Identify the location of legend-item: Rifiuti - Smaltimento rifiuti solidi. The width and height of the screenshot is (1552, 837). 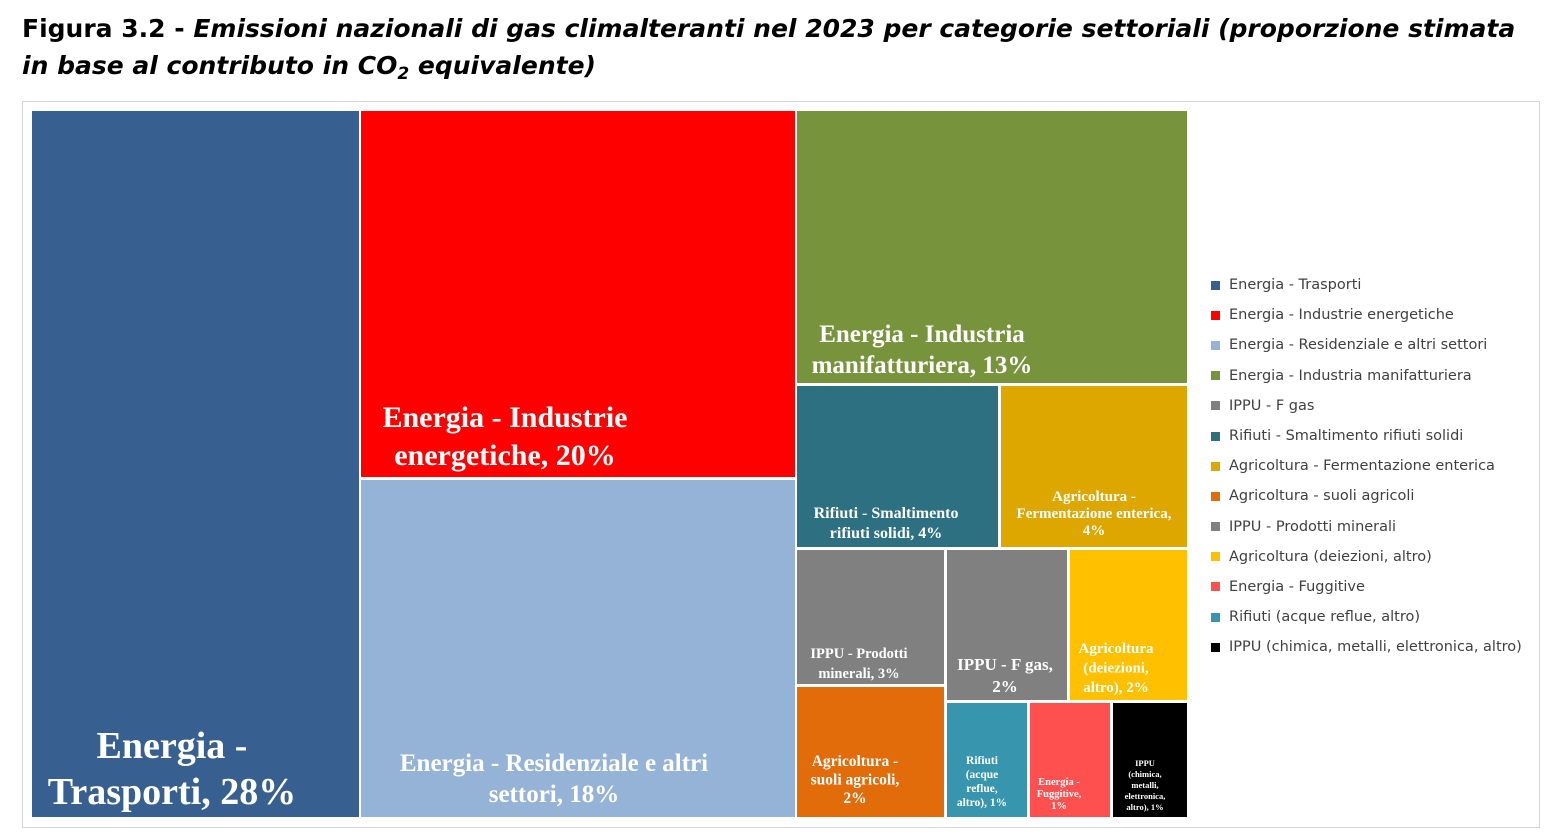
(1376, 436).